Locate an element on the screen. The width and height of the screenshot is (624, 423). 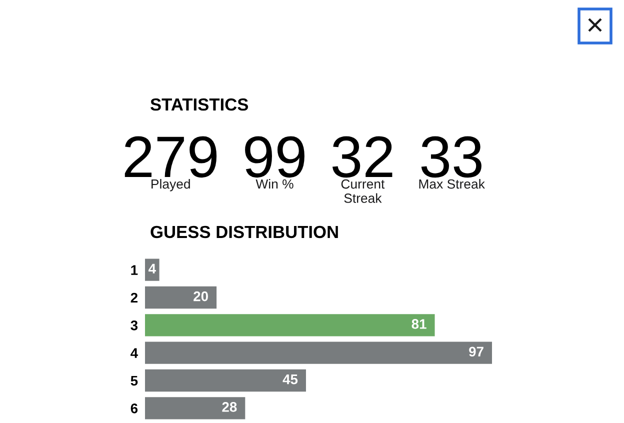
data-label: 4 is located at coordinates (152, 269).